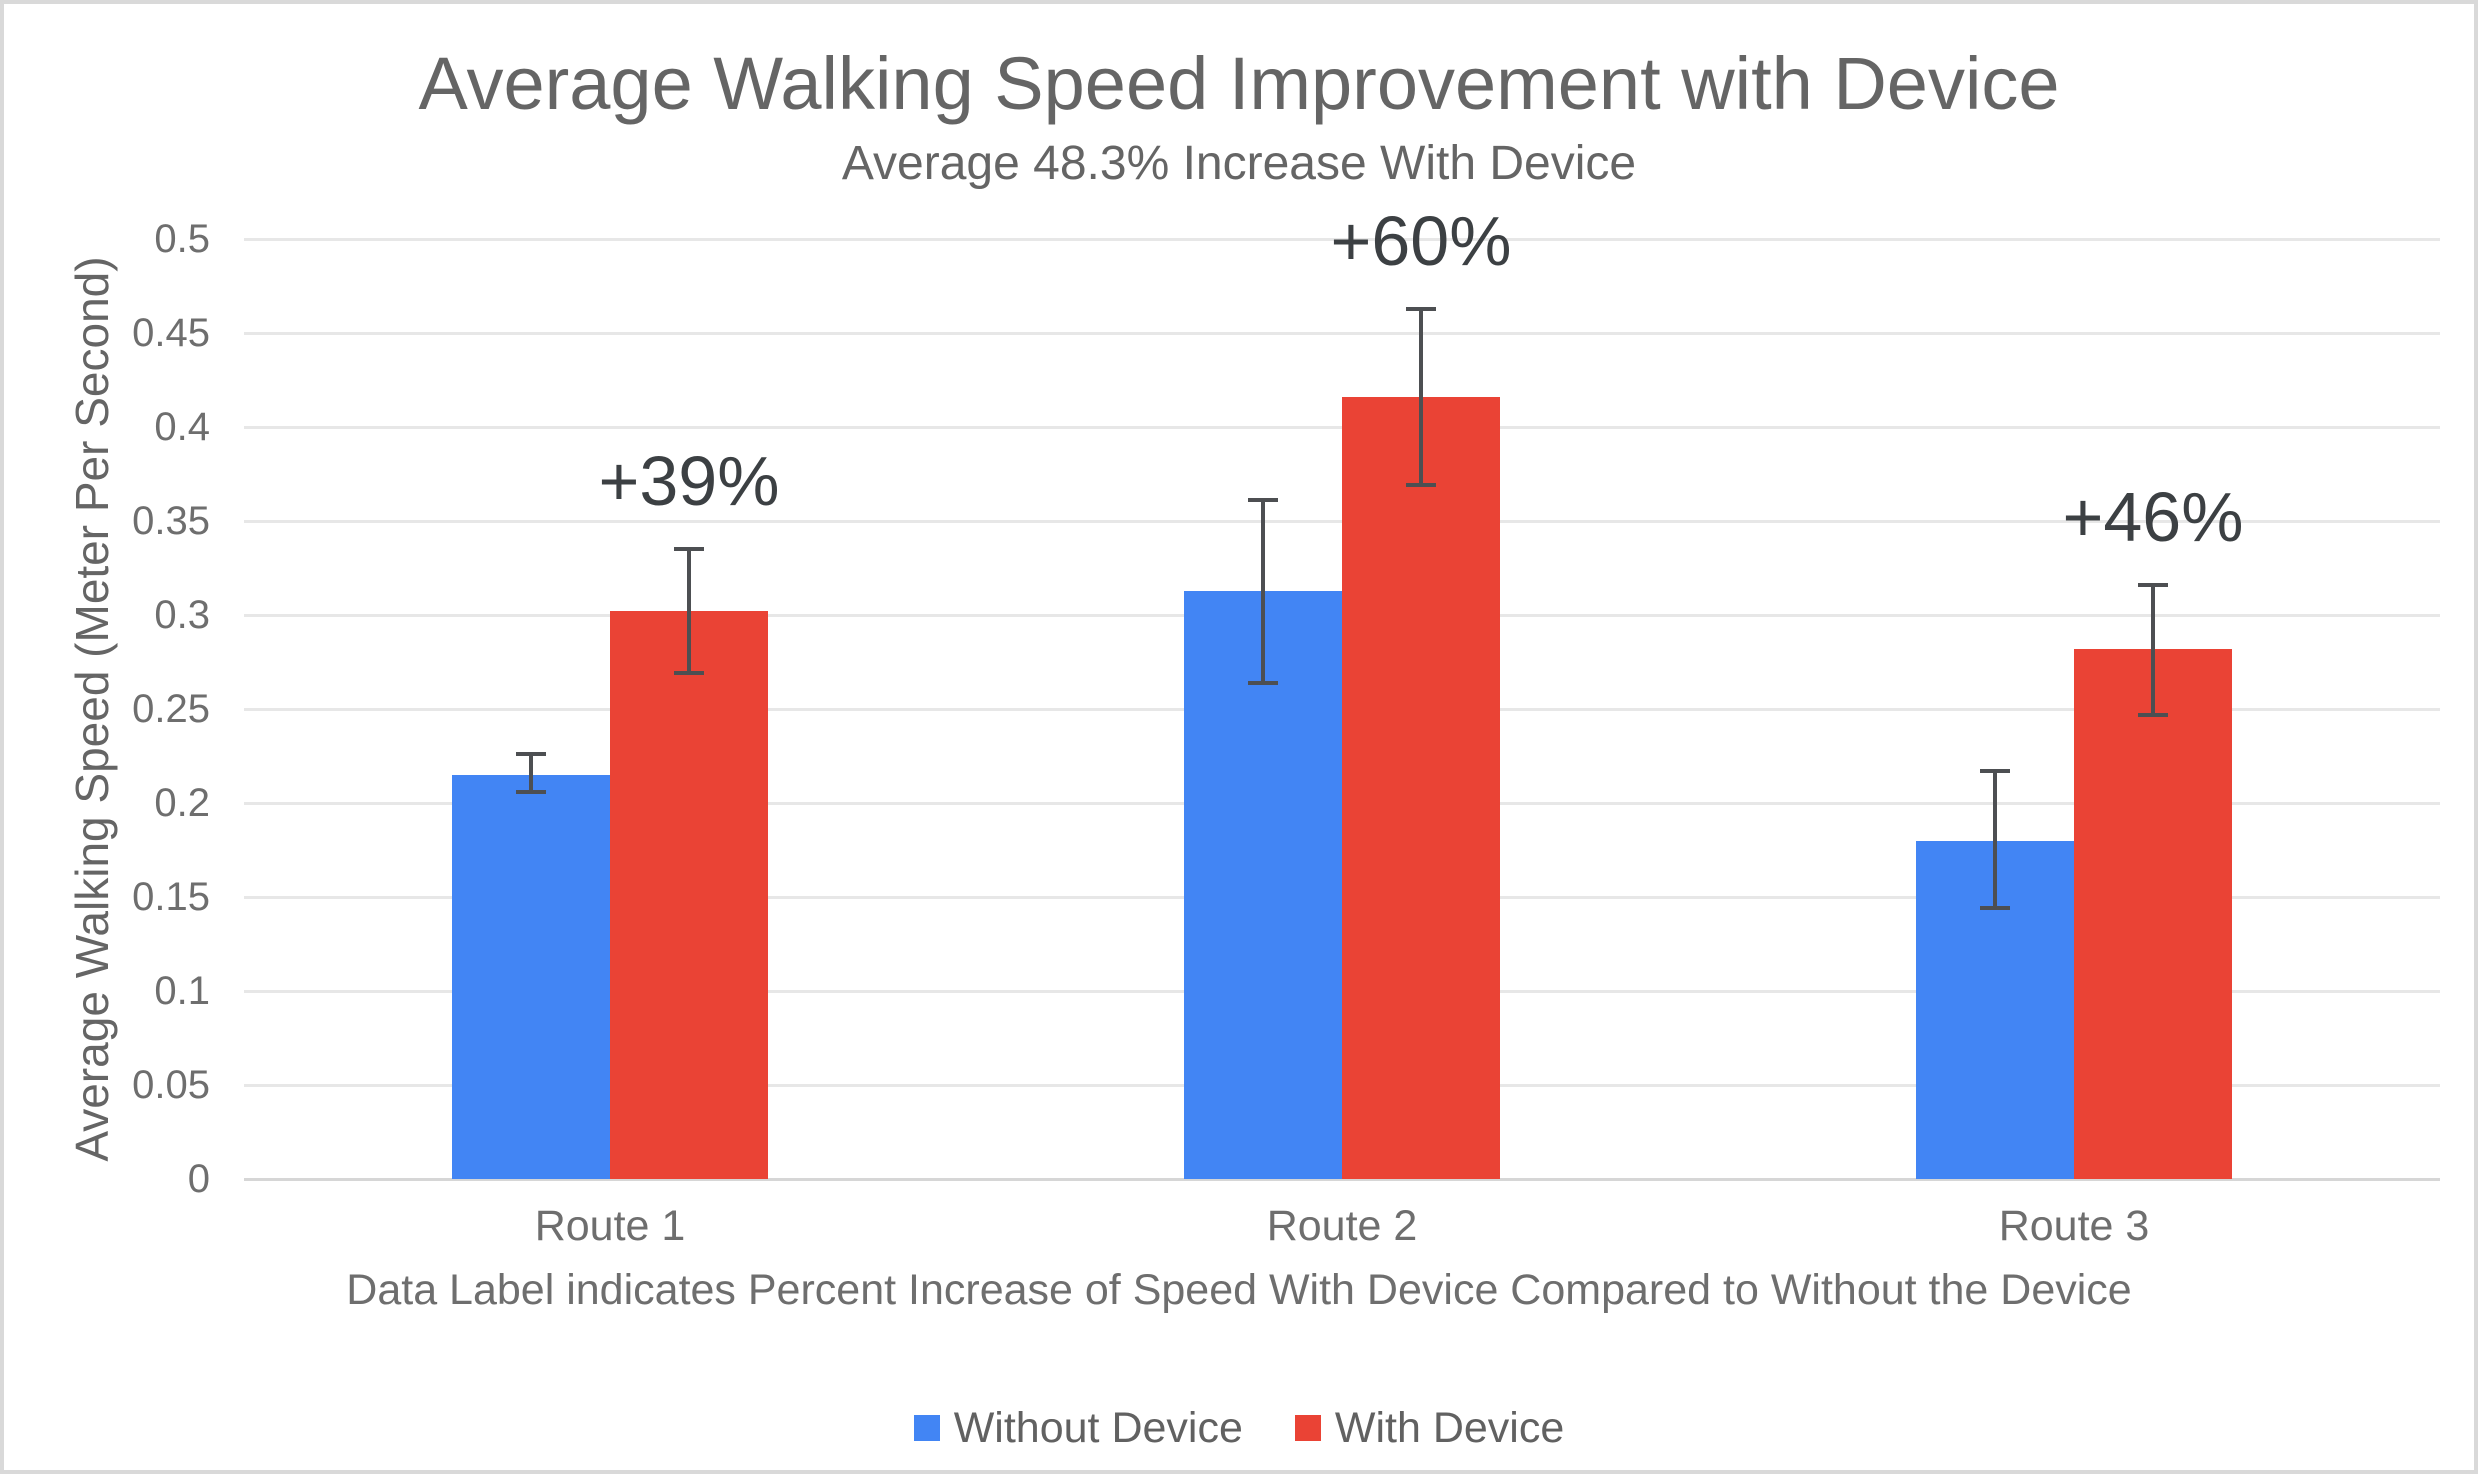 This screenshot has height=1474, width=2478. I want to click on y-tick-label: 0.2, so click(182, 803).